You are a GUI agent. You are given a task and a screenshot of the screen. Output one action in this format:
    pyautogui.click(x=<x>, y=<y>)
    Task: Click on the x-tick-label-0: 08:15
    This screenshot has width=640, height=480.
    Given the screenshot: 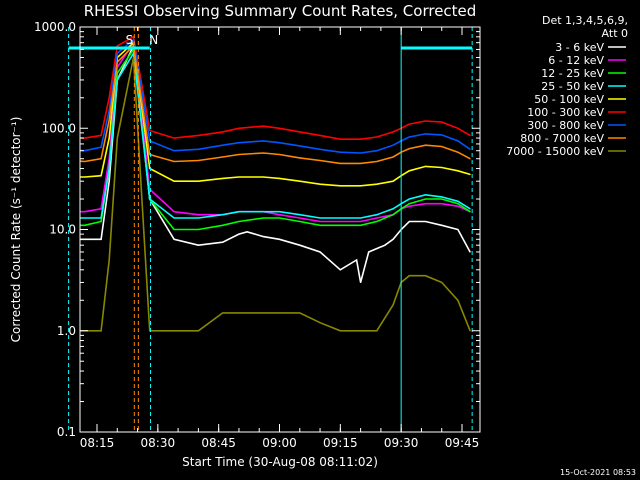 What is the action you would take?
    pyautogui.click(x=97, y=443)
    